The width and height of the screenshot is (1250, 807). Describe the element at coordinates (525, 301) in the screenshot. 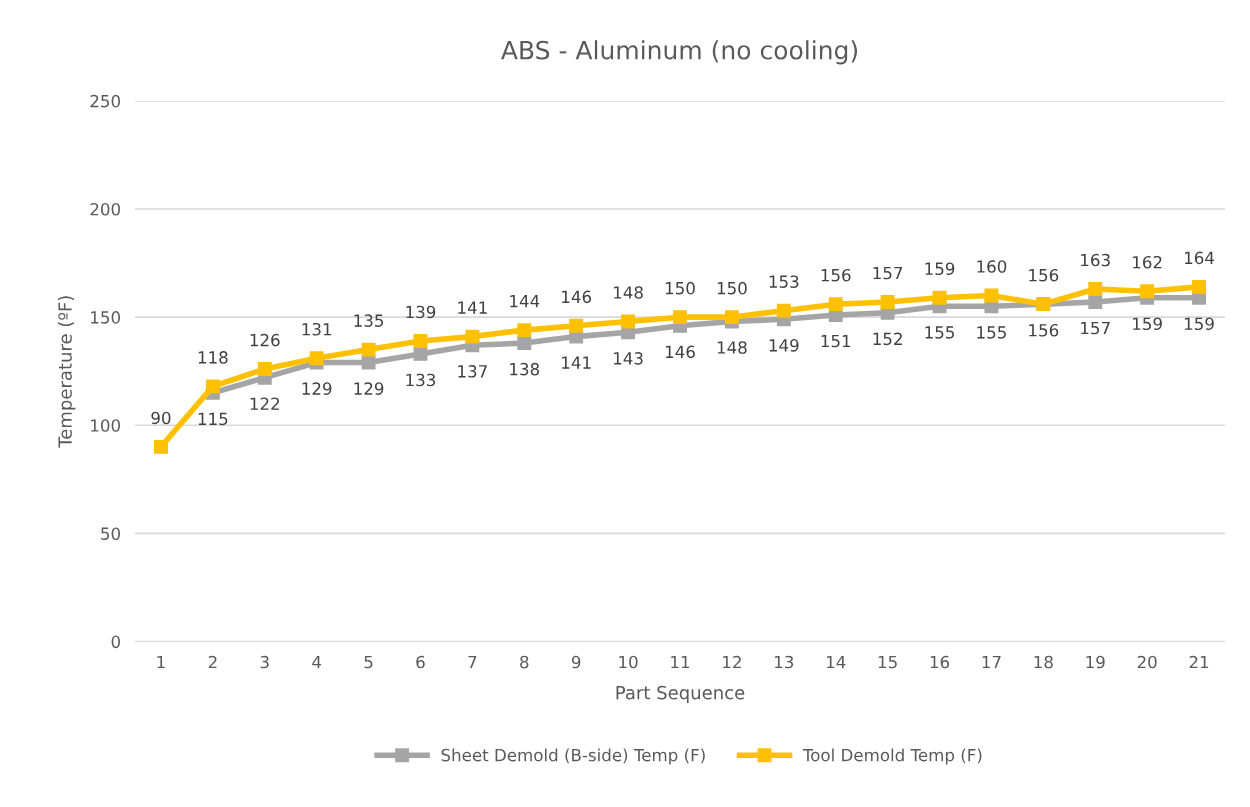

I see `data-label: 144` at that location.